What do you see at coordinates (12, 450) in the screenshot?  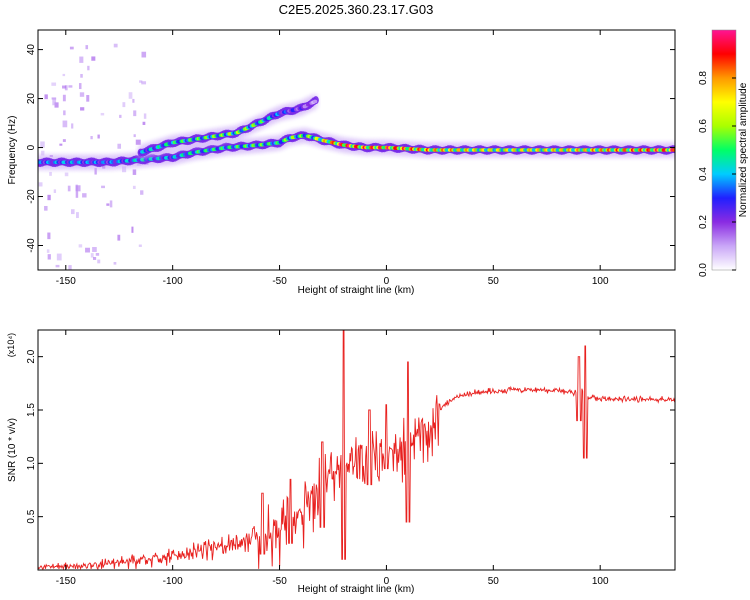 I see `snr-y-label: SNR (10 * v/v)` at bounding box center [12, 450].